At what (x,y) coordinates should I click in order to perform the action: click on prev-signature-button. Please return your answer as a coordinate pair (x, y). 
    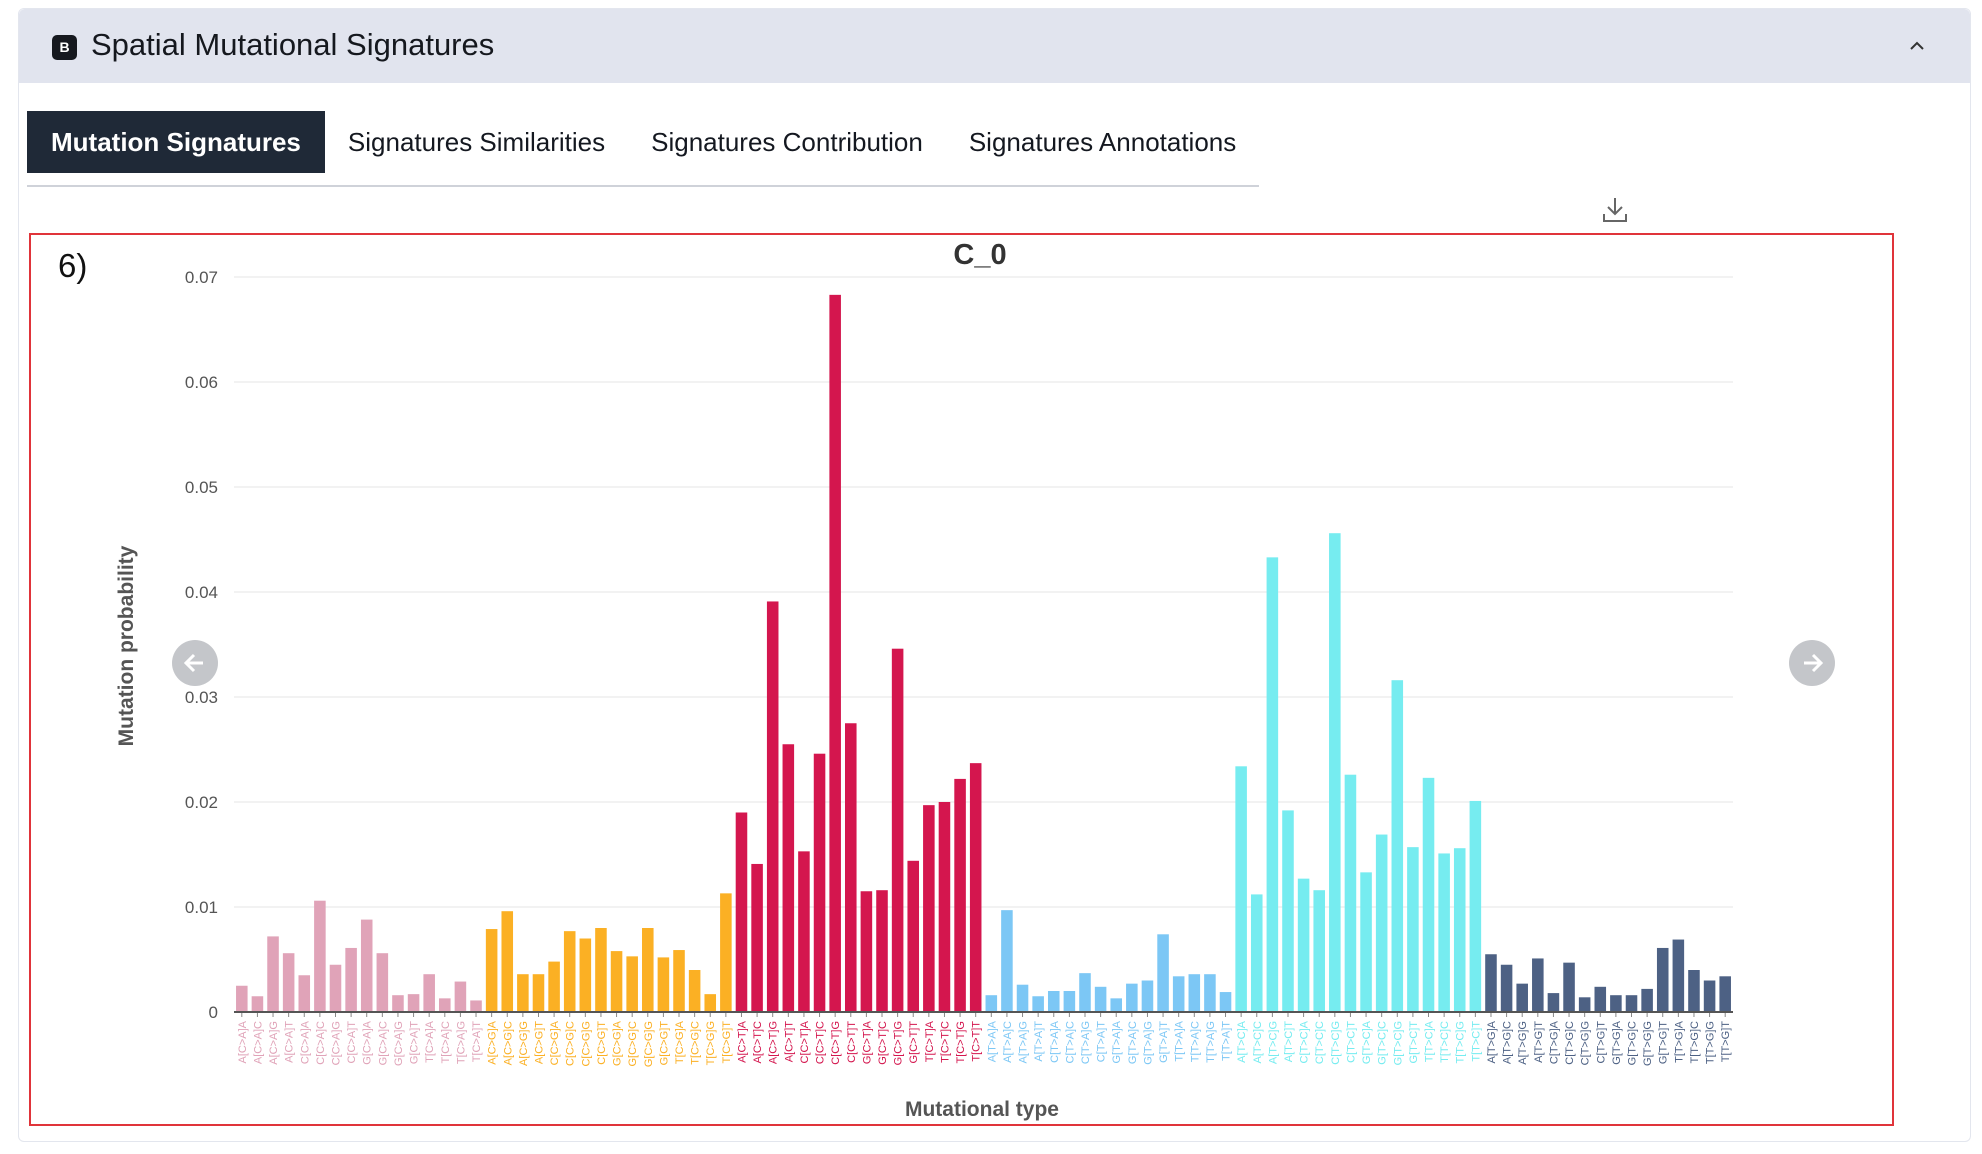
    Looking at the image, I should click on (195, 663).